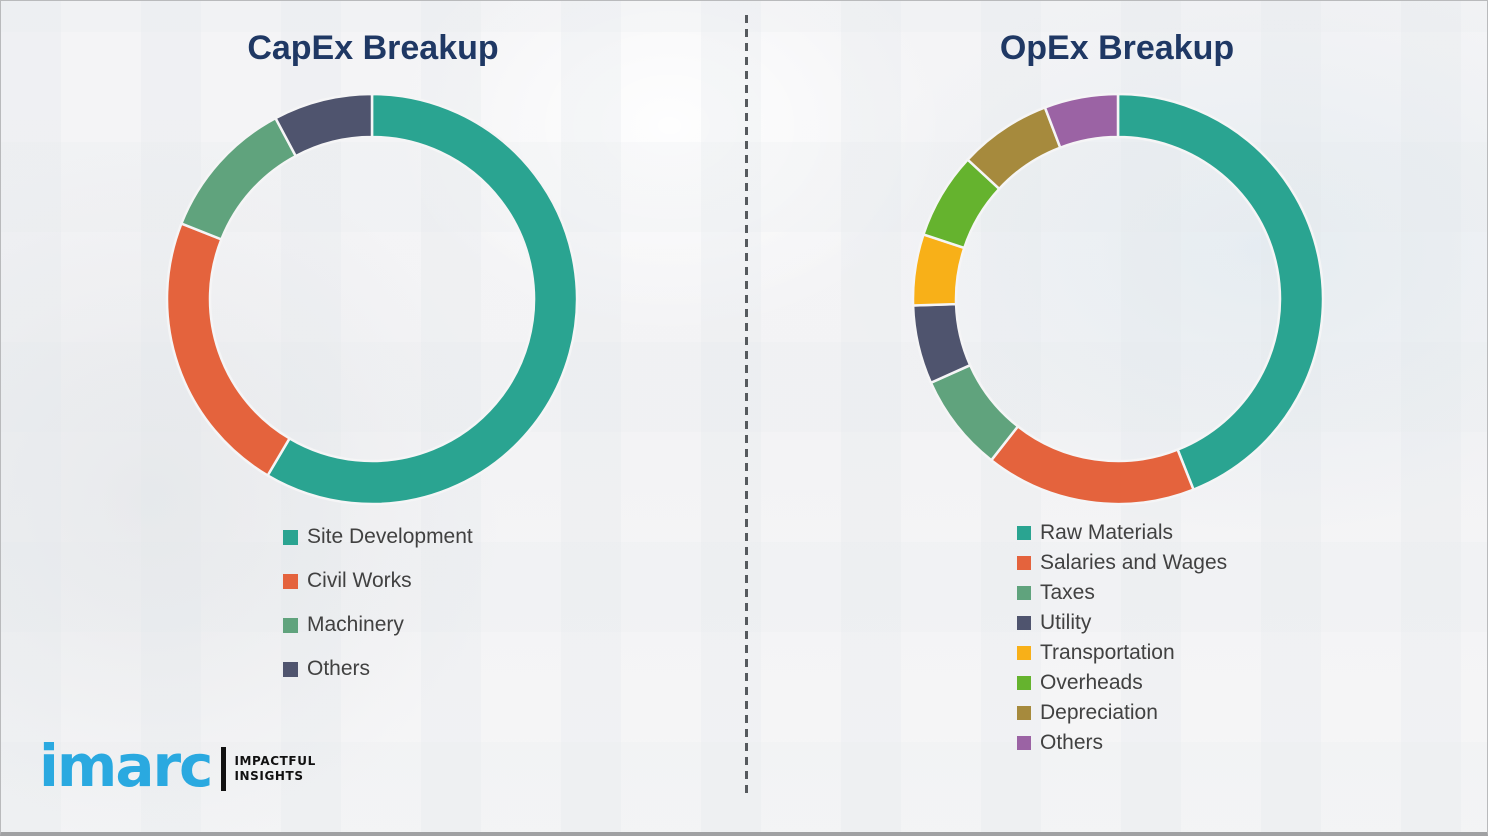 This screenshot has height=836, width=1488. I want to click on legend-label: Civil Works, so click(359, 580).